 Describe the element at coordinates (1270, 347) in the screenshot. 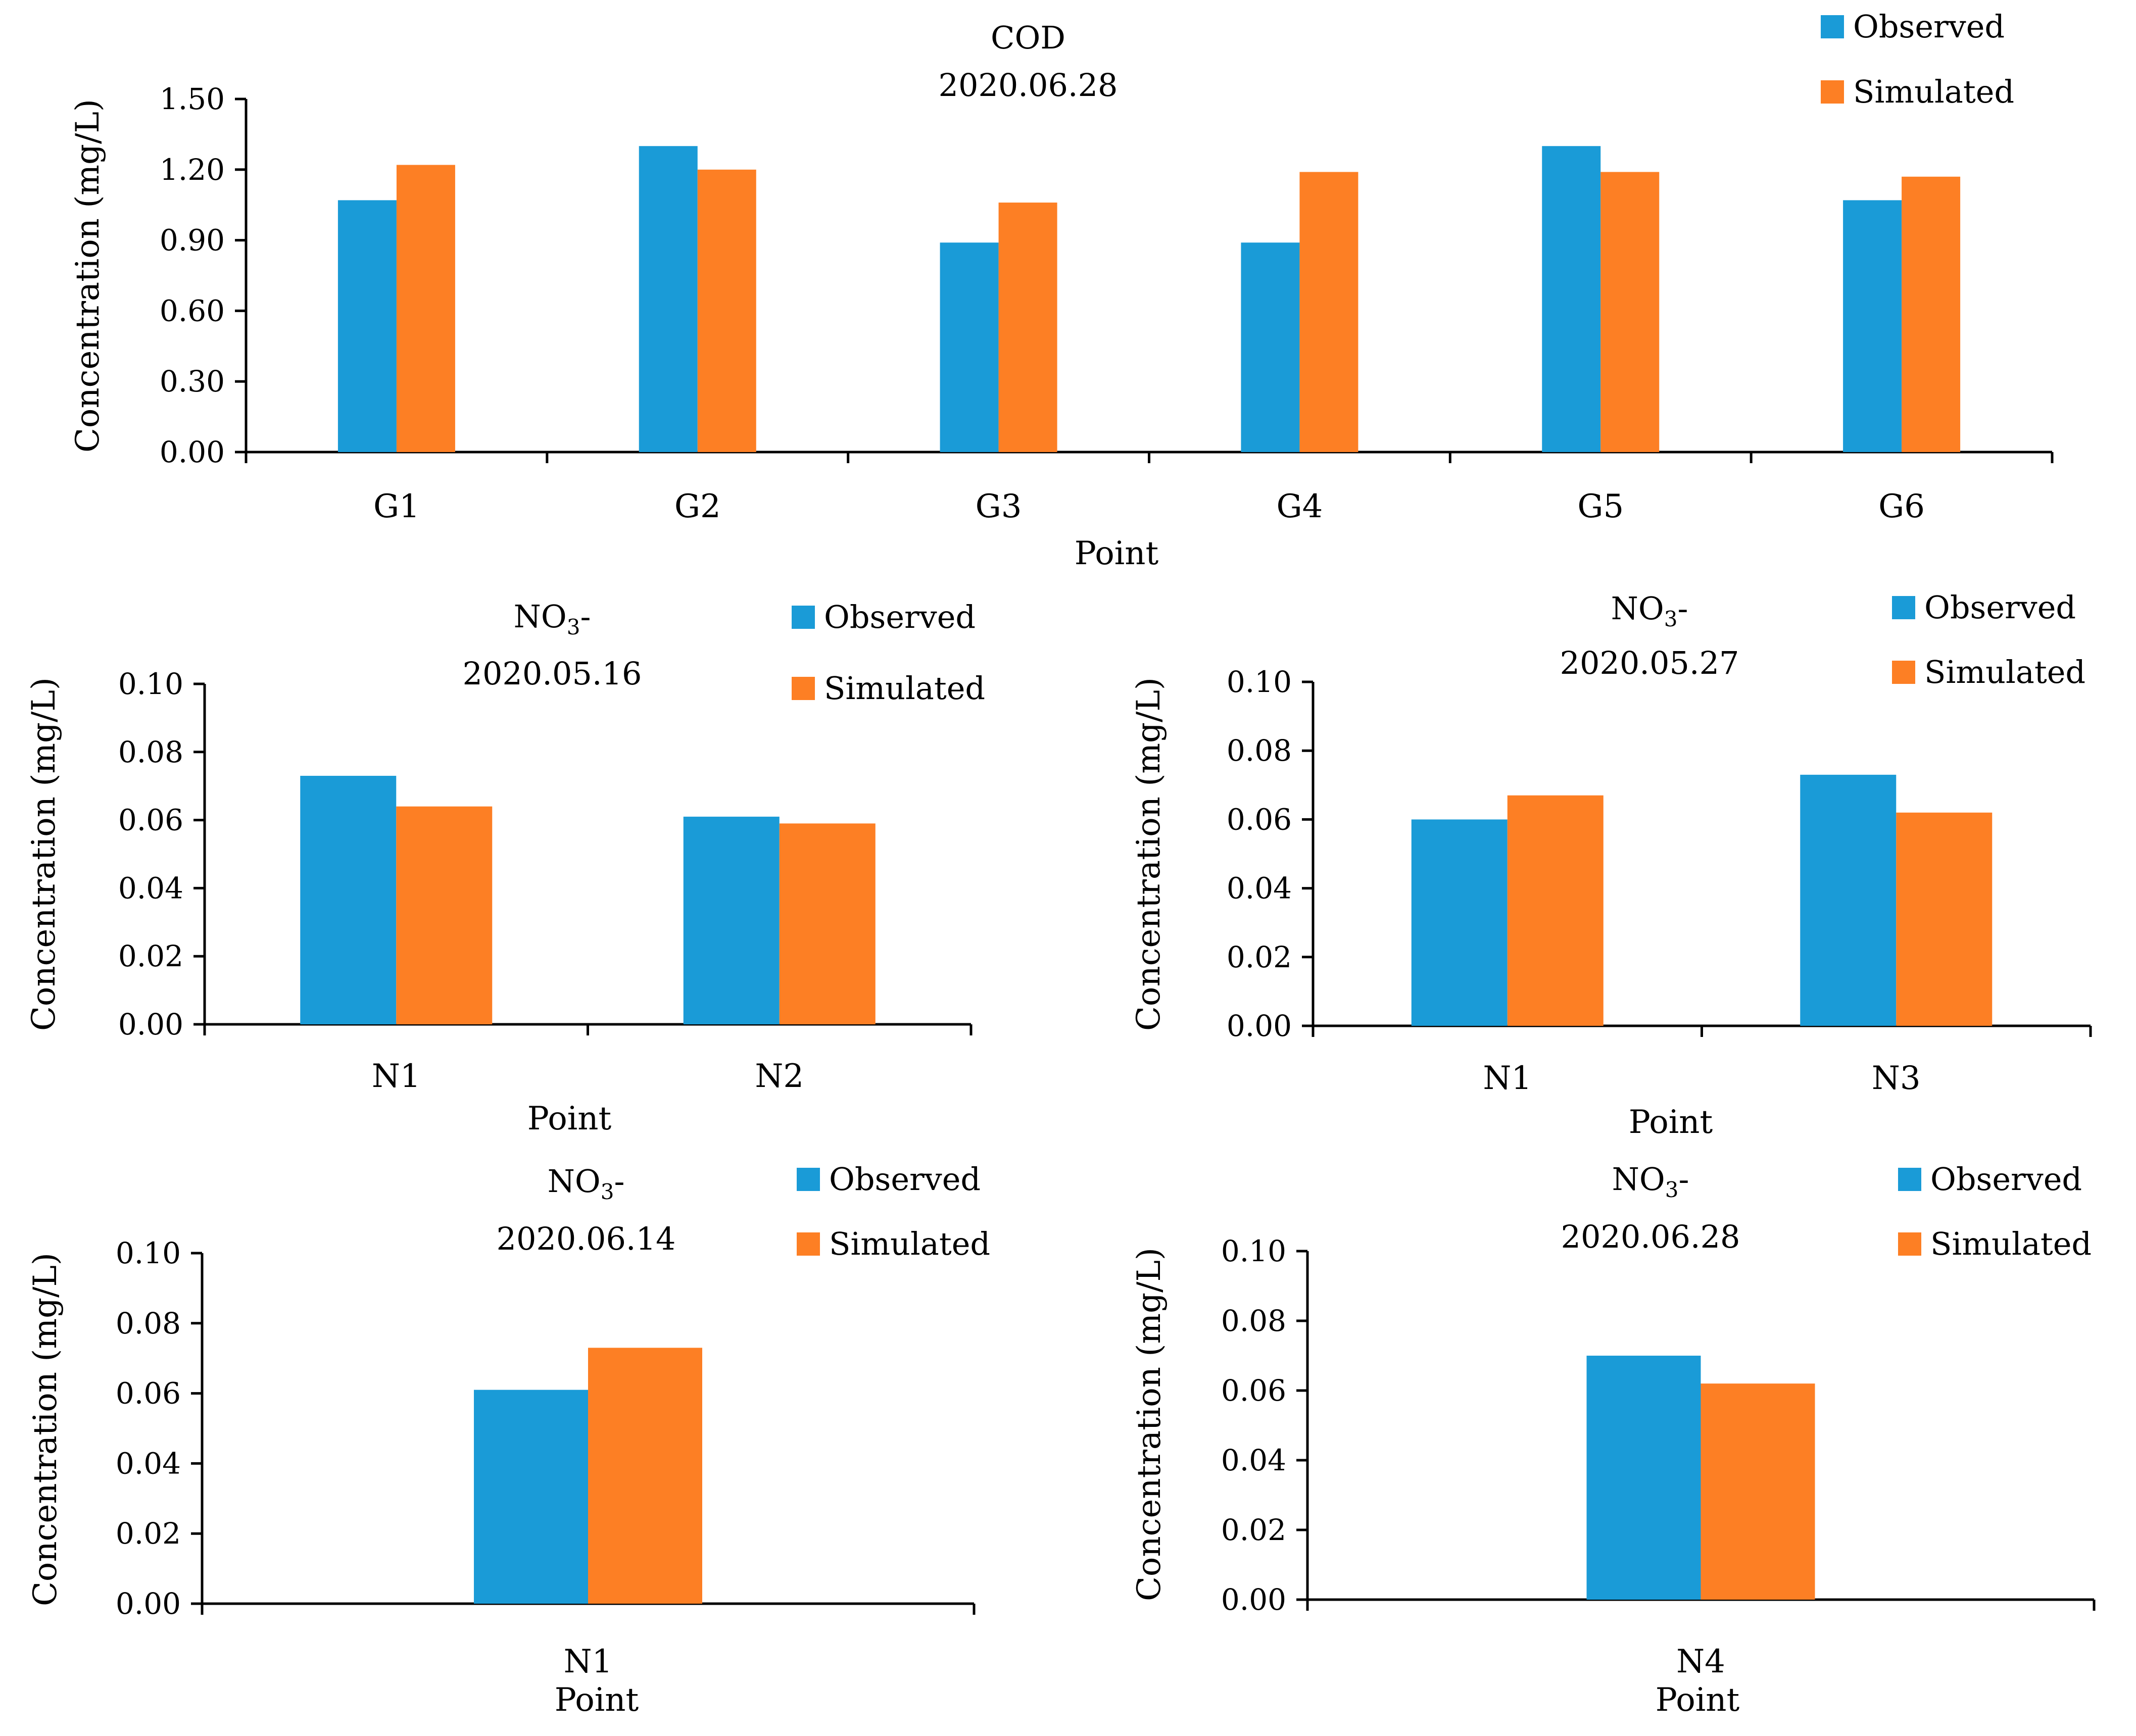

I see `bar-observed-g4` at that location.